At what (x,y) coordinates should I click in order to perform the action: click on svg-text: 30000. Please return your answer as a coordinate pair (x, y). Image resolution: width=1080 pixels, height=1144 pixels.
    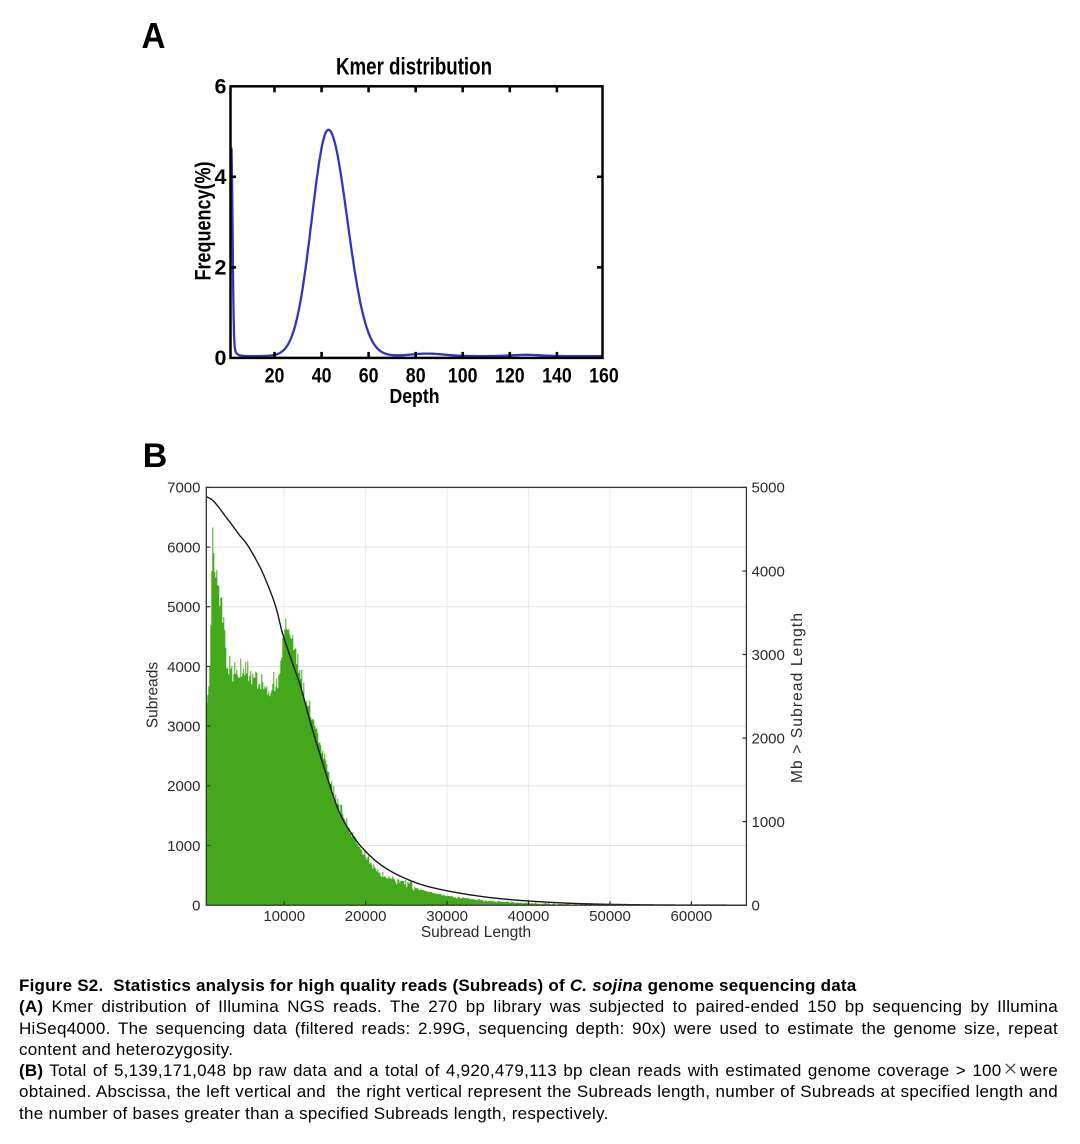
    Looking at the image, I should click on (447, 916).